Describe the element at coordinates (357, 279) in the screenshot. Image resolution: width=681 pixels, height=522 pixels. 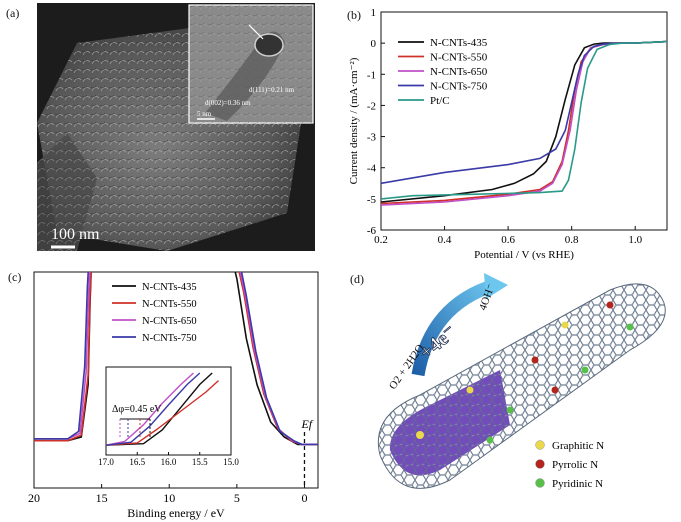
I see `panel-label-d: (d)` at that location.